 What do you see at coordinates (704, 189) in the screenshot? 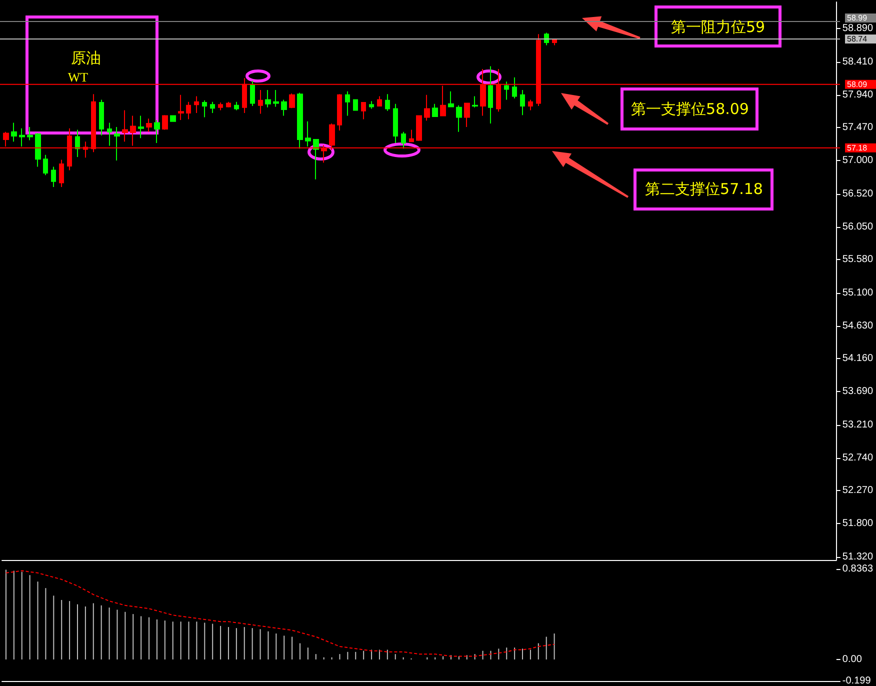
I see `annotation: 第二支撑位57.18` at bounding box center [704, 189].